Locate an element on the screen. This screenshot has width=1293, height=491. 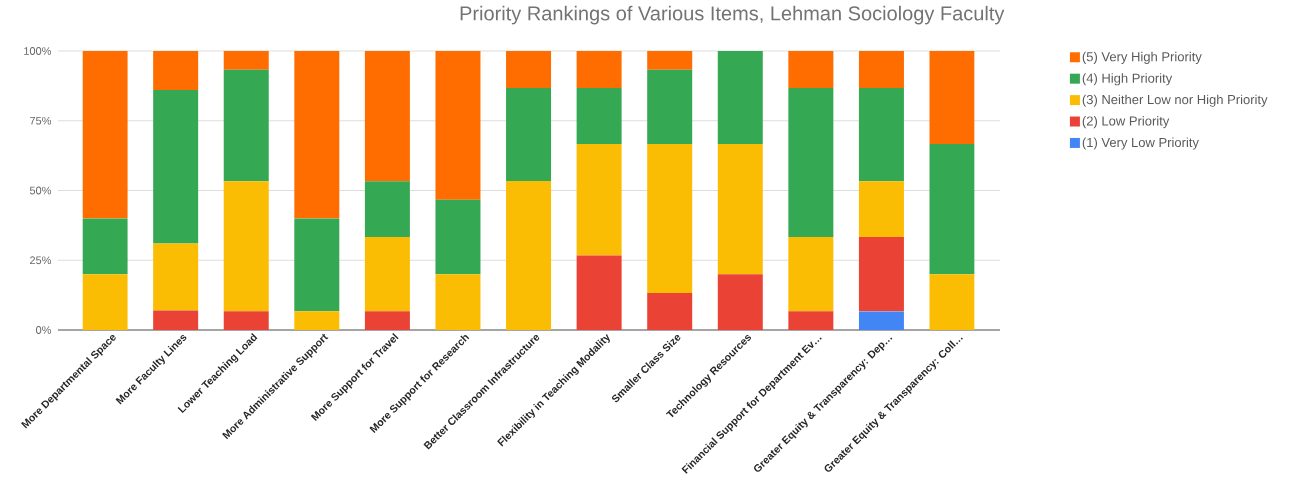
y-tick-label: 50% is located at coordinates (40, 190).